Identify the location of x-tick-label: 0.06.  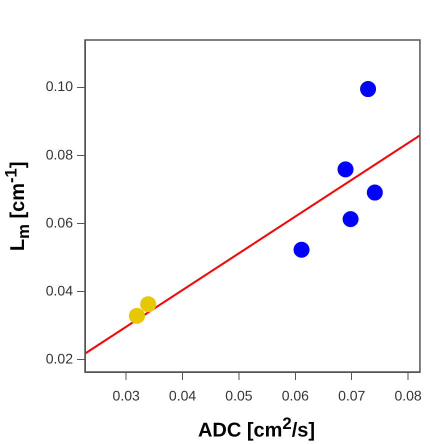
(296, 395).